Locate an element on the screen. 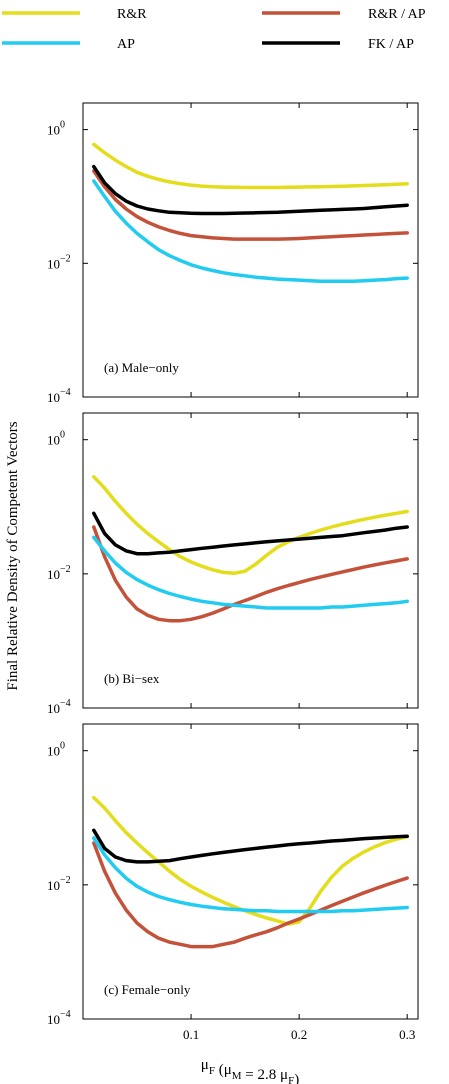 The height and width of the screenshot is (1084, 449). legend-item-r-r: R&R is located at coordinates (74, 14).